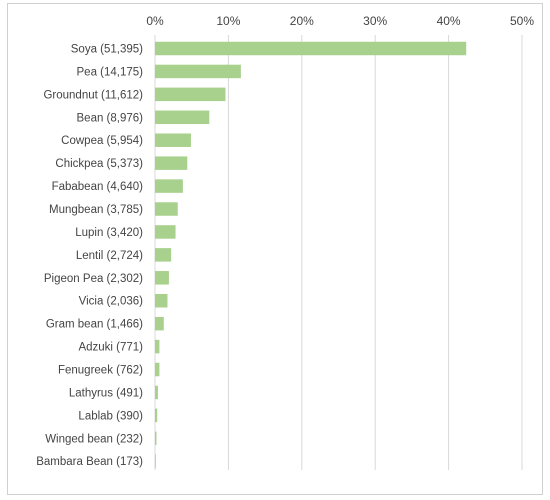 The height and width of the screenshot is (500, 550). What do you see at coordinates (93, 279) in the screenshot?
I see `category-label: Pigeon Pea (2,302)` at bounding box center [93, 279].